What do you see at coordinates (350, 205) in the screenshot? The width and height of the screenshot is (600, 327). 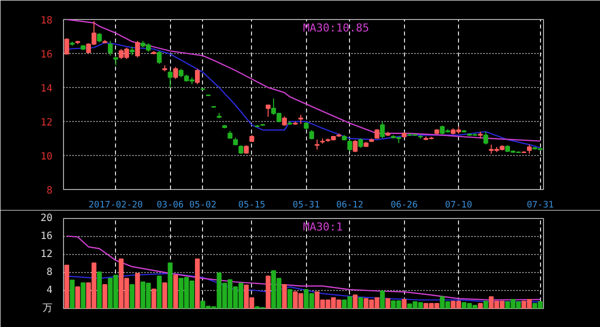 I see `x-tick-label: 06-12` at bounding box center [350, 205].